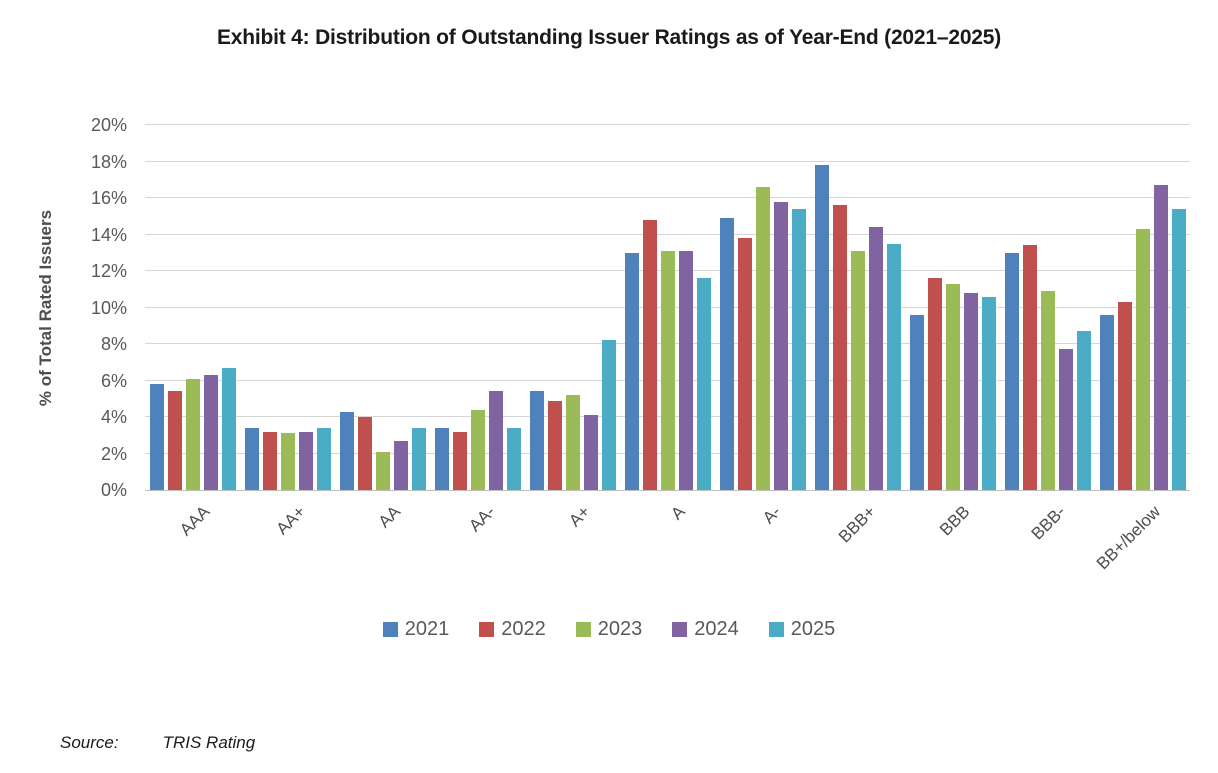  I want to click on bar-AAA-2023, so click(192, 434).